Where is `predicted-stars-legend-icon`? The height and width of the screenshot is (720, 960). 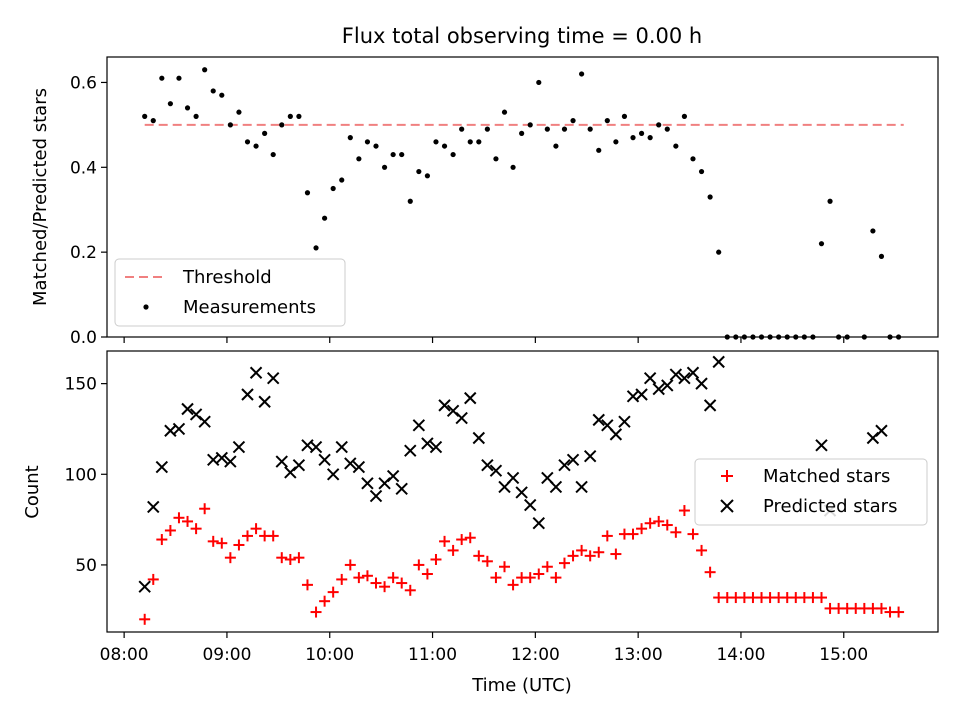 predicted-stars-legend-icon is located at coordinates (727, 506).